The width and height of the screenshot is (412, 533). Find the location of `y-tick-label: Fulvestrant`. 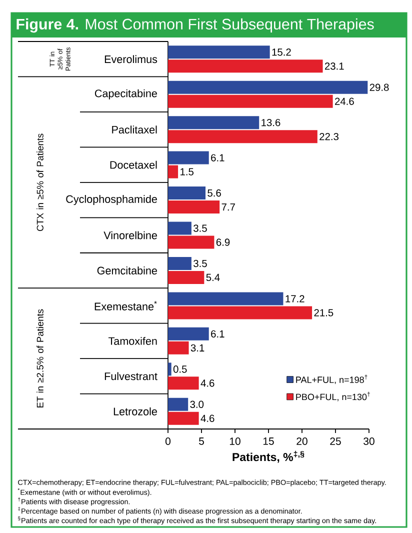

y-tick-label: Fulvestrant is located at coordinates (131, 376).